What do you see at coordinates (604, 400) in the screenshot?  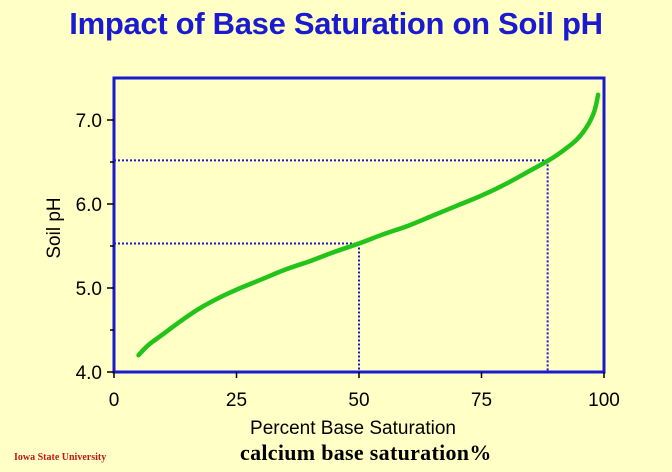 I see `x-tick-label: 100` at bounding box center [604, 400].